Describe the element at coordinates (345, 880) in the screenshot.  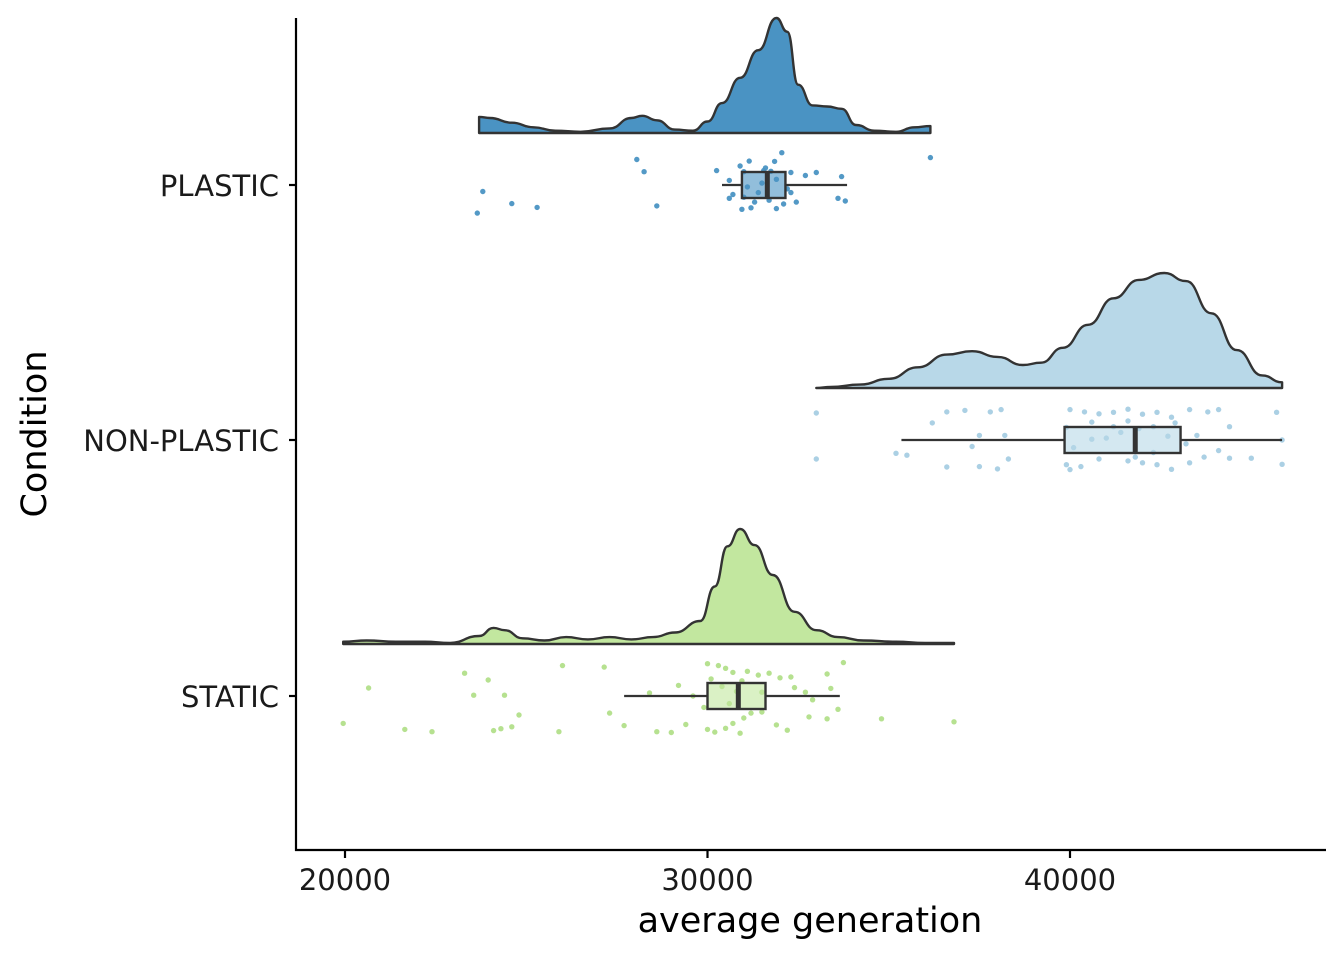
I see `x-tick-label: 20000` at that location.